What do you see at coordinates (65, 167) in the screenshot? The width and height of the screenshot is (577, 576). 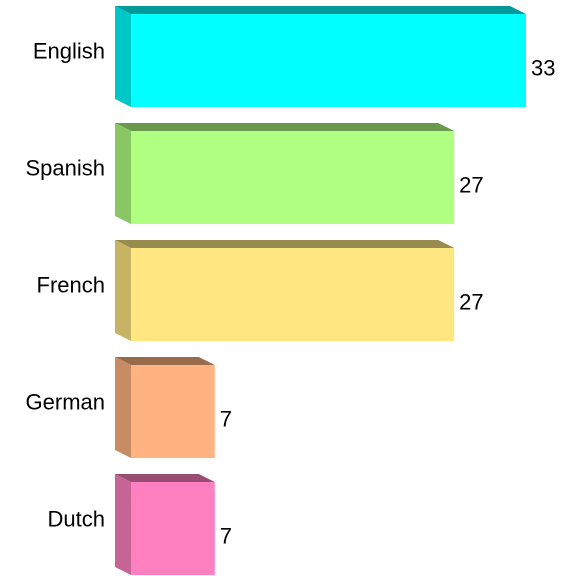 I see `category-label: Spanish` at bounding box center [65, 167].